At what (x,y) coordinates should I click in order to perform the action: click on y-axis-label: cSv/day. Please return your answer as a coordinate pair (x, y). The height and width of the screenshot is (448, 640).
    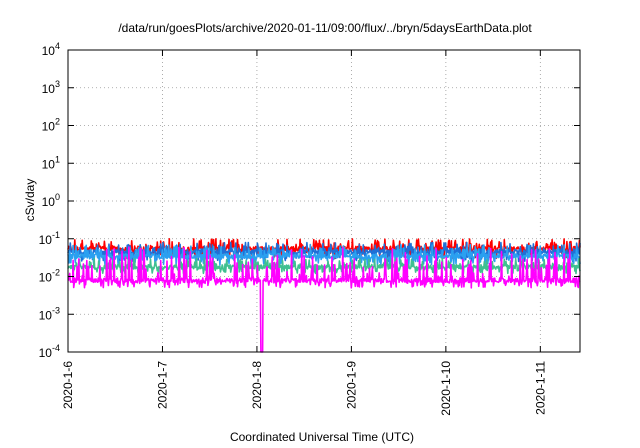
    Looking at the image, I should click on (30, 200).